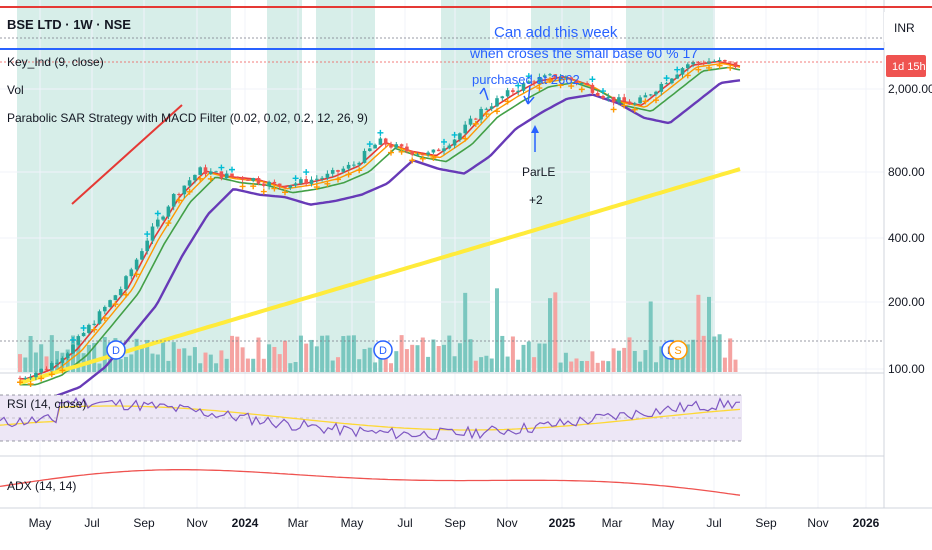 The image size is (932, 550). Describe the element at coordinates (41, 486) in the screenshot. I see `adx-label: ADX (14, 14)` at that location.